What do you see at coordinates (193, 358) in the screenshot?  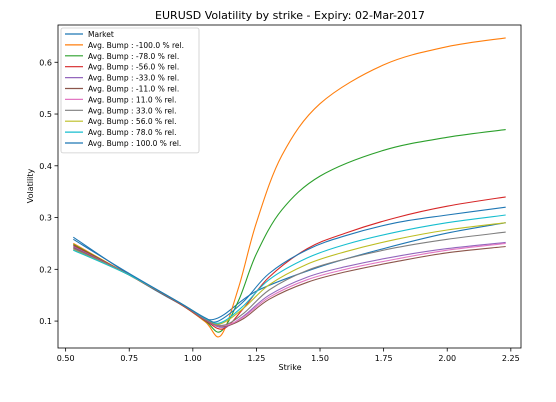 I see `x-tick-label: 1.00` at bounding box center [193, 358].